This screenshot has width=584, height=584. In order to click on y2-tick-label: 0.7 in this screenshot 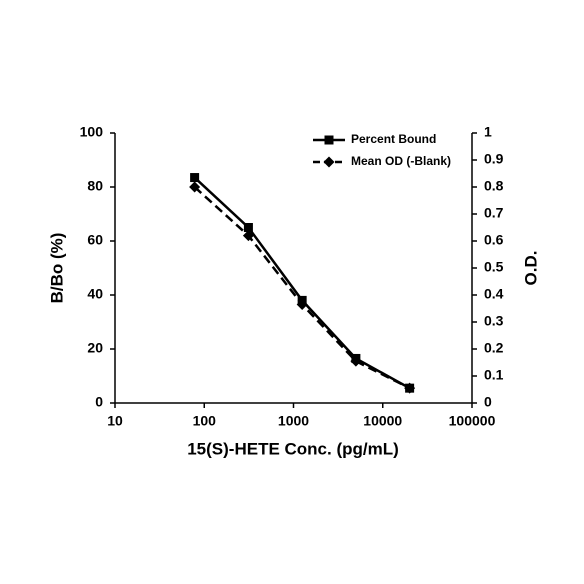, I will do `click(494, 213)`.